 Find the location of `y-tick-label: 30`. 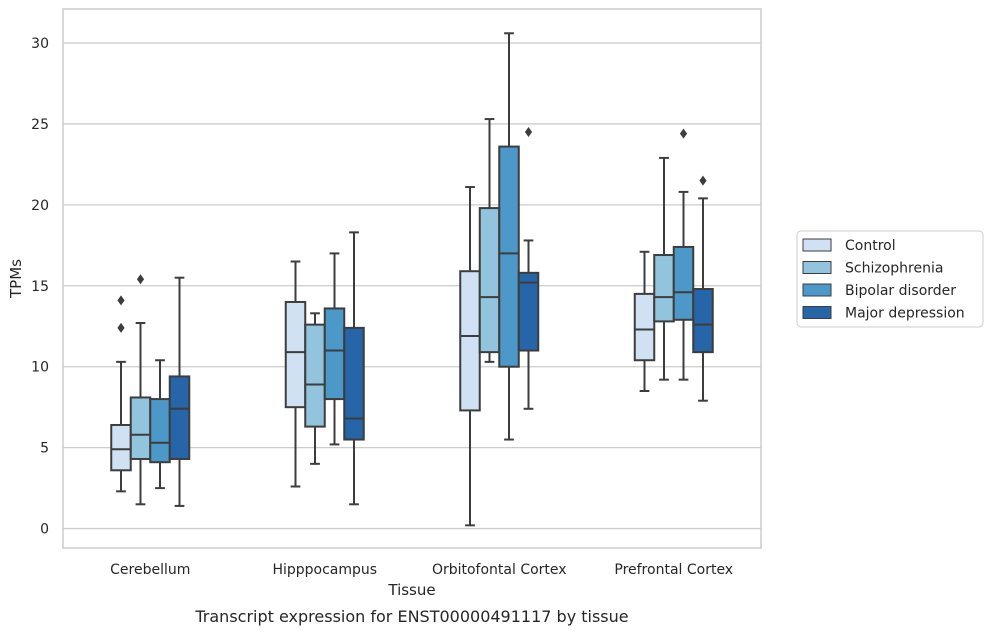

y-tick-label: 30 is located at coordinates (40, 44).